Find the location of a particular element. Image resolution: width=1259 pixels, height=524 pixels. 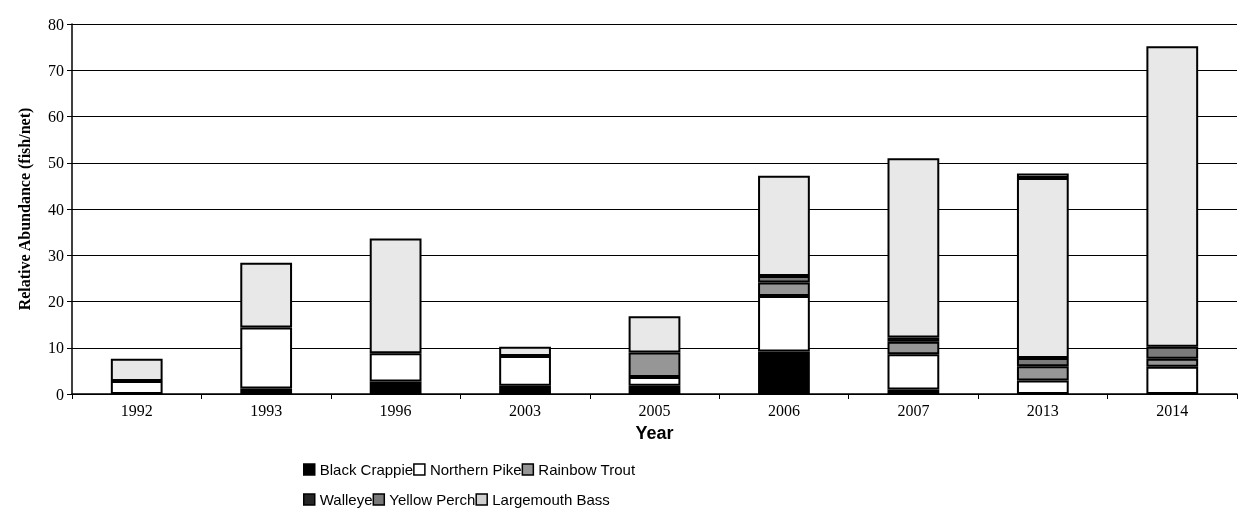

x-tick-label: 2013 is located at coordinates (1042, 410).